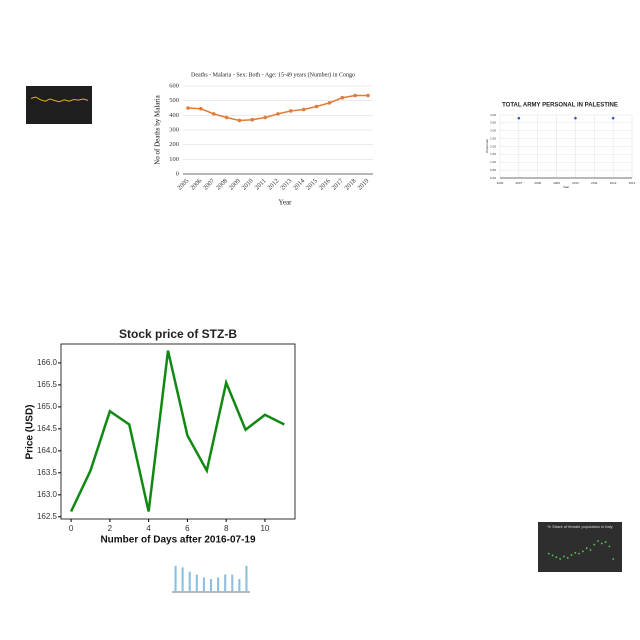  Describe the element at coordinates (187, 528) in the screenshot. I see `x-tick-label: 6` at that location.